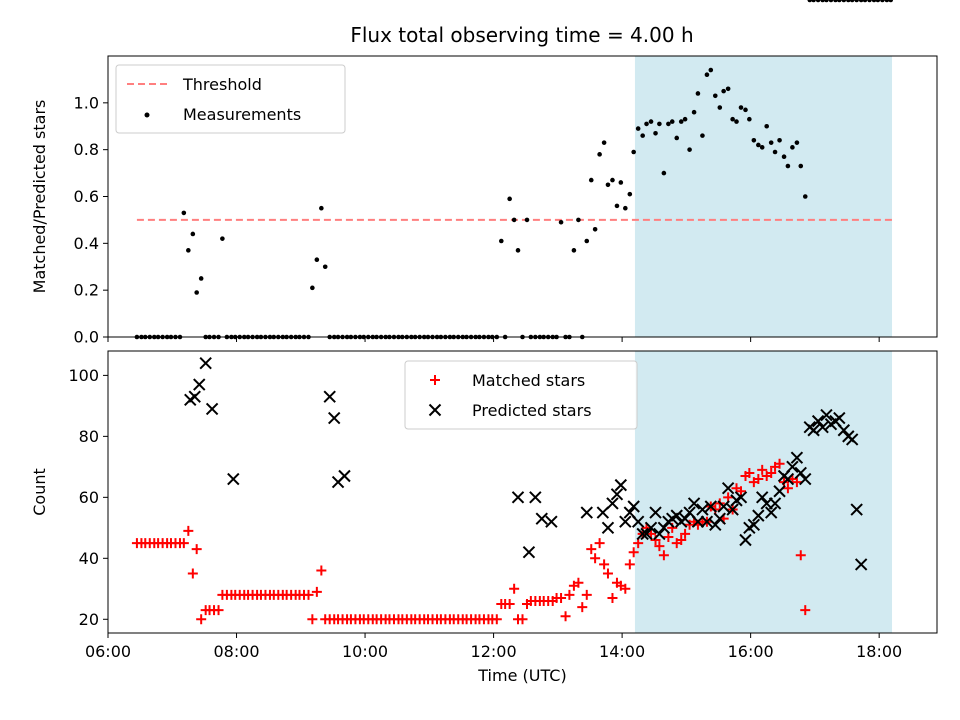 The image size is (960, 720). Describe the element at coordinates (242, 114) in the screenshot. I see `legend-measurements-label: Measurements` at that location.